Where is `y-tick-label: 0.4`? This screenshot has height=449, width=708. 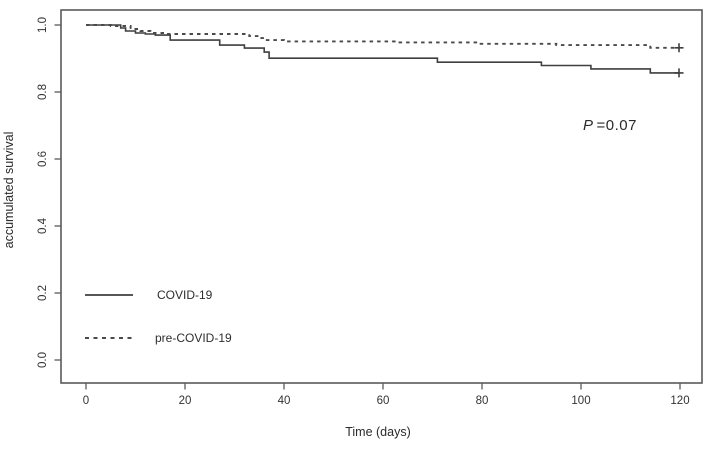 y-tick-label: 0.4 is located at coordinates (43, 225).